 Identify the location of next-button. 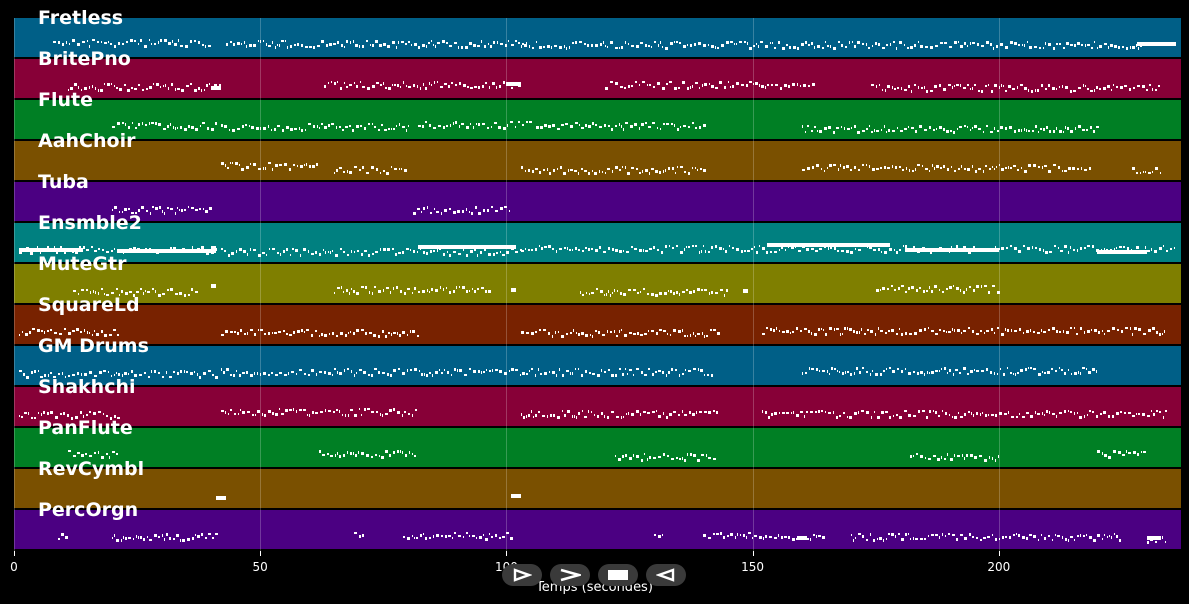
(570, 575).